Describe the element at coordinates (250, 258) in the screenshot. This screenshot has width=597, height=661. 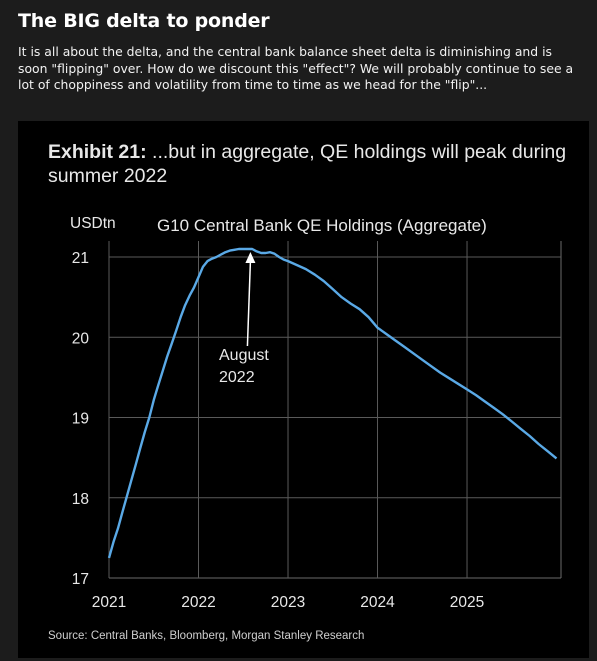
I see `annotation-arrow-head` at that location.